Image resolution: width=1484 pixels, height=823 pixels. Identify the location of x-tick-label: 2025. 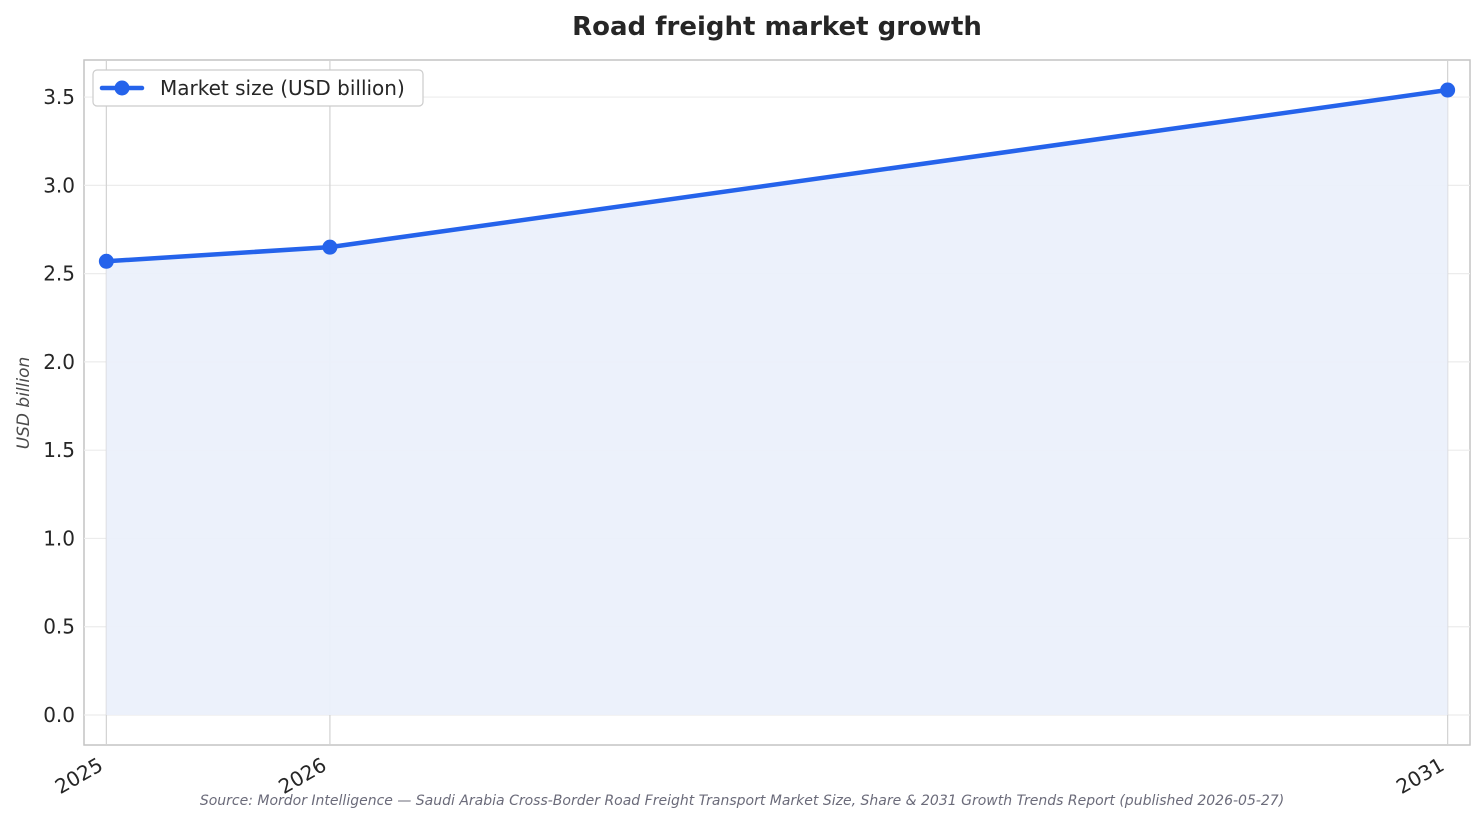
(79, 776).